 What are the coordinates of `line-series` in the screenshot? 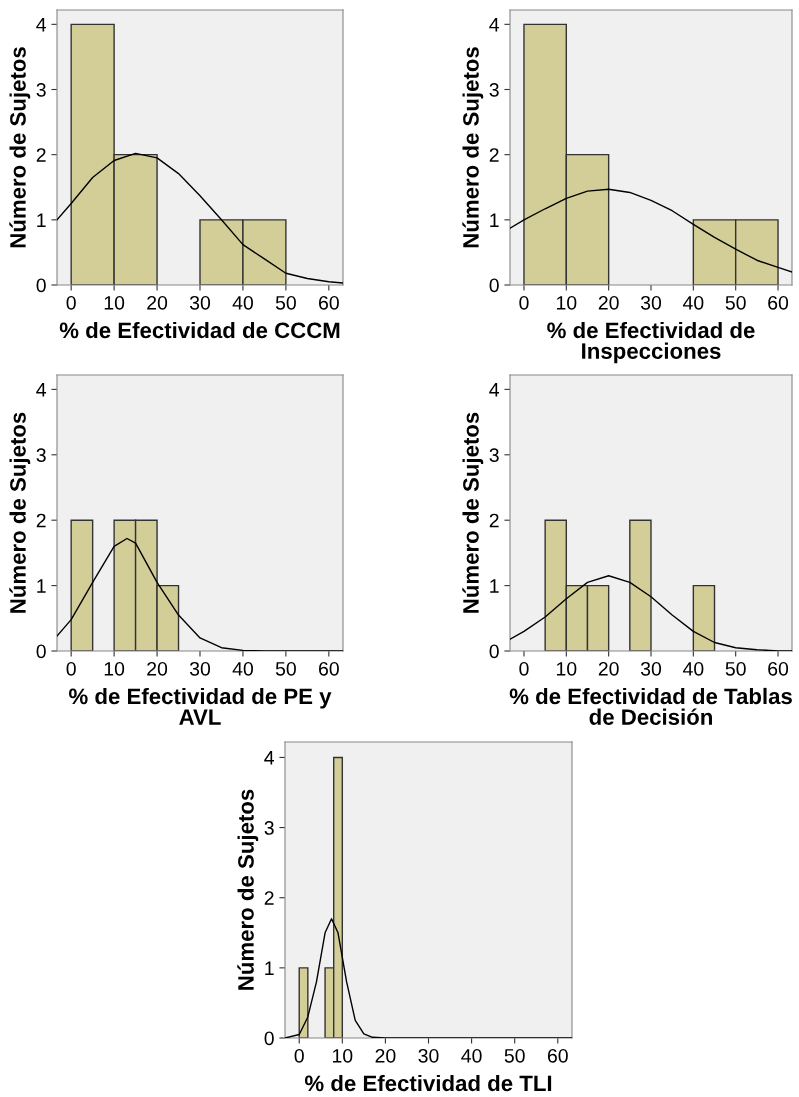 It's located at (651, 230).